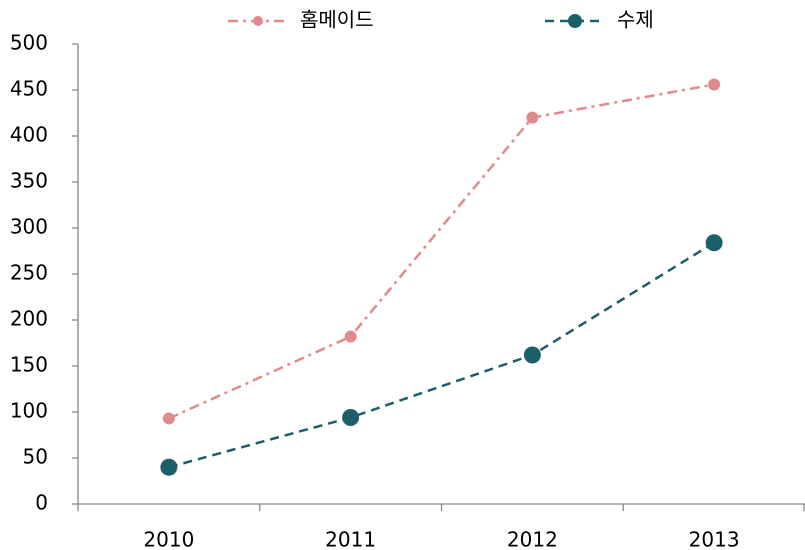  What do you see at coordinates (168, 539) in the screenshot?
I see `x-tick-label: 2010` at bounding box center [168, 539].